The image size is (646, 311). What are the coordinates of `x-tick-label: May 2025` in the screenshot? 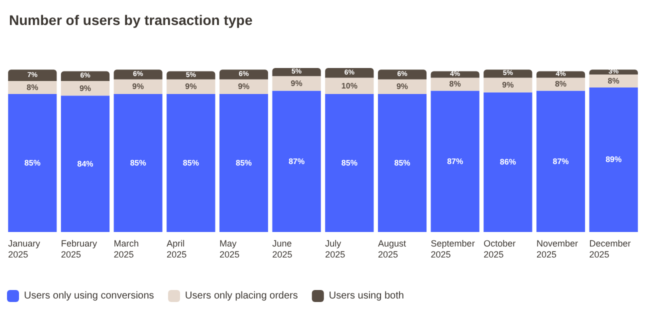 It's located at (229, 249).